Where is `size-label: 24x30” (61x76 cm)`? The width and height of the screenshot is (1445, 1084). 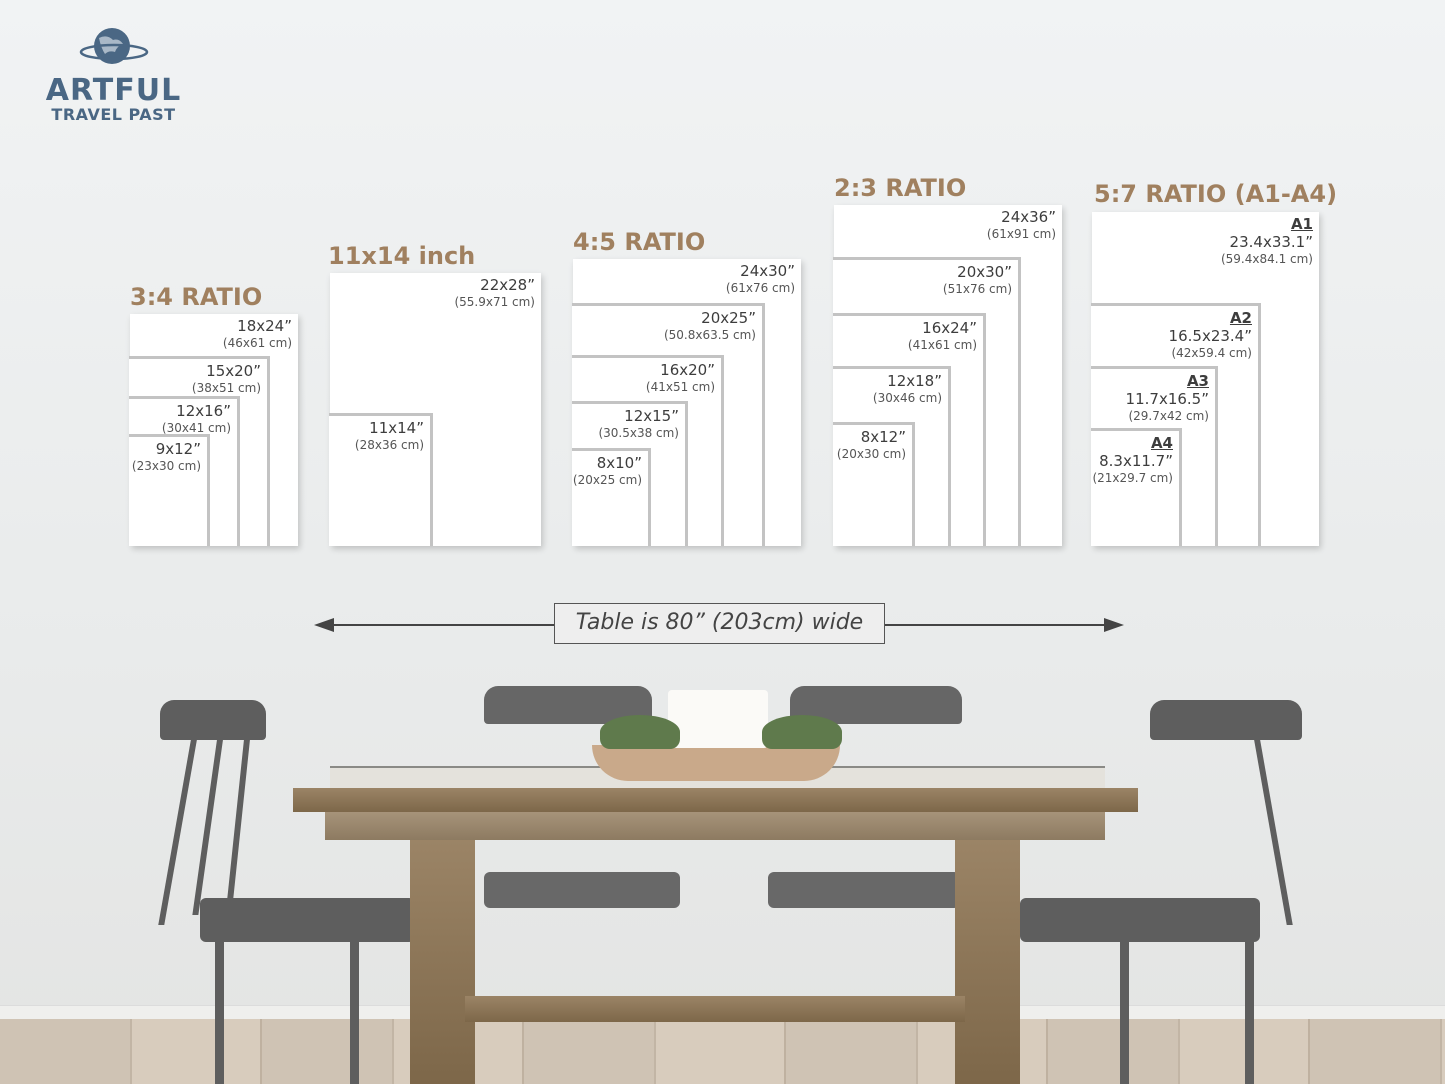 size-label: 24x30” (61x76 cm) is located at coordinates (760, 279).